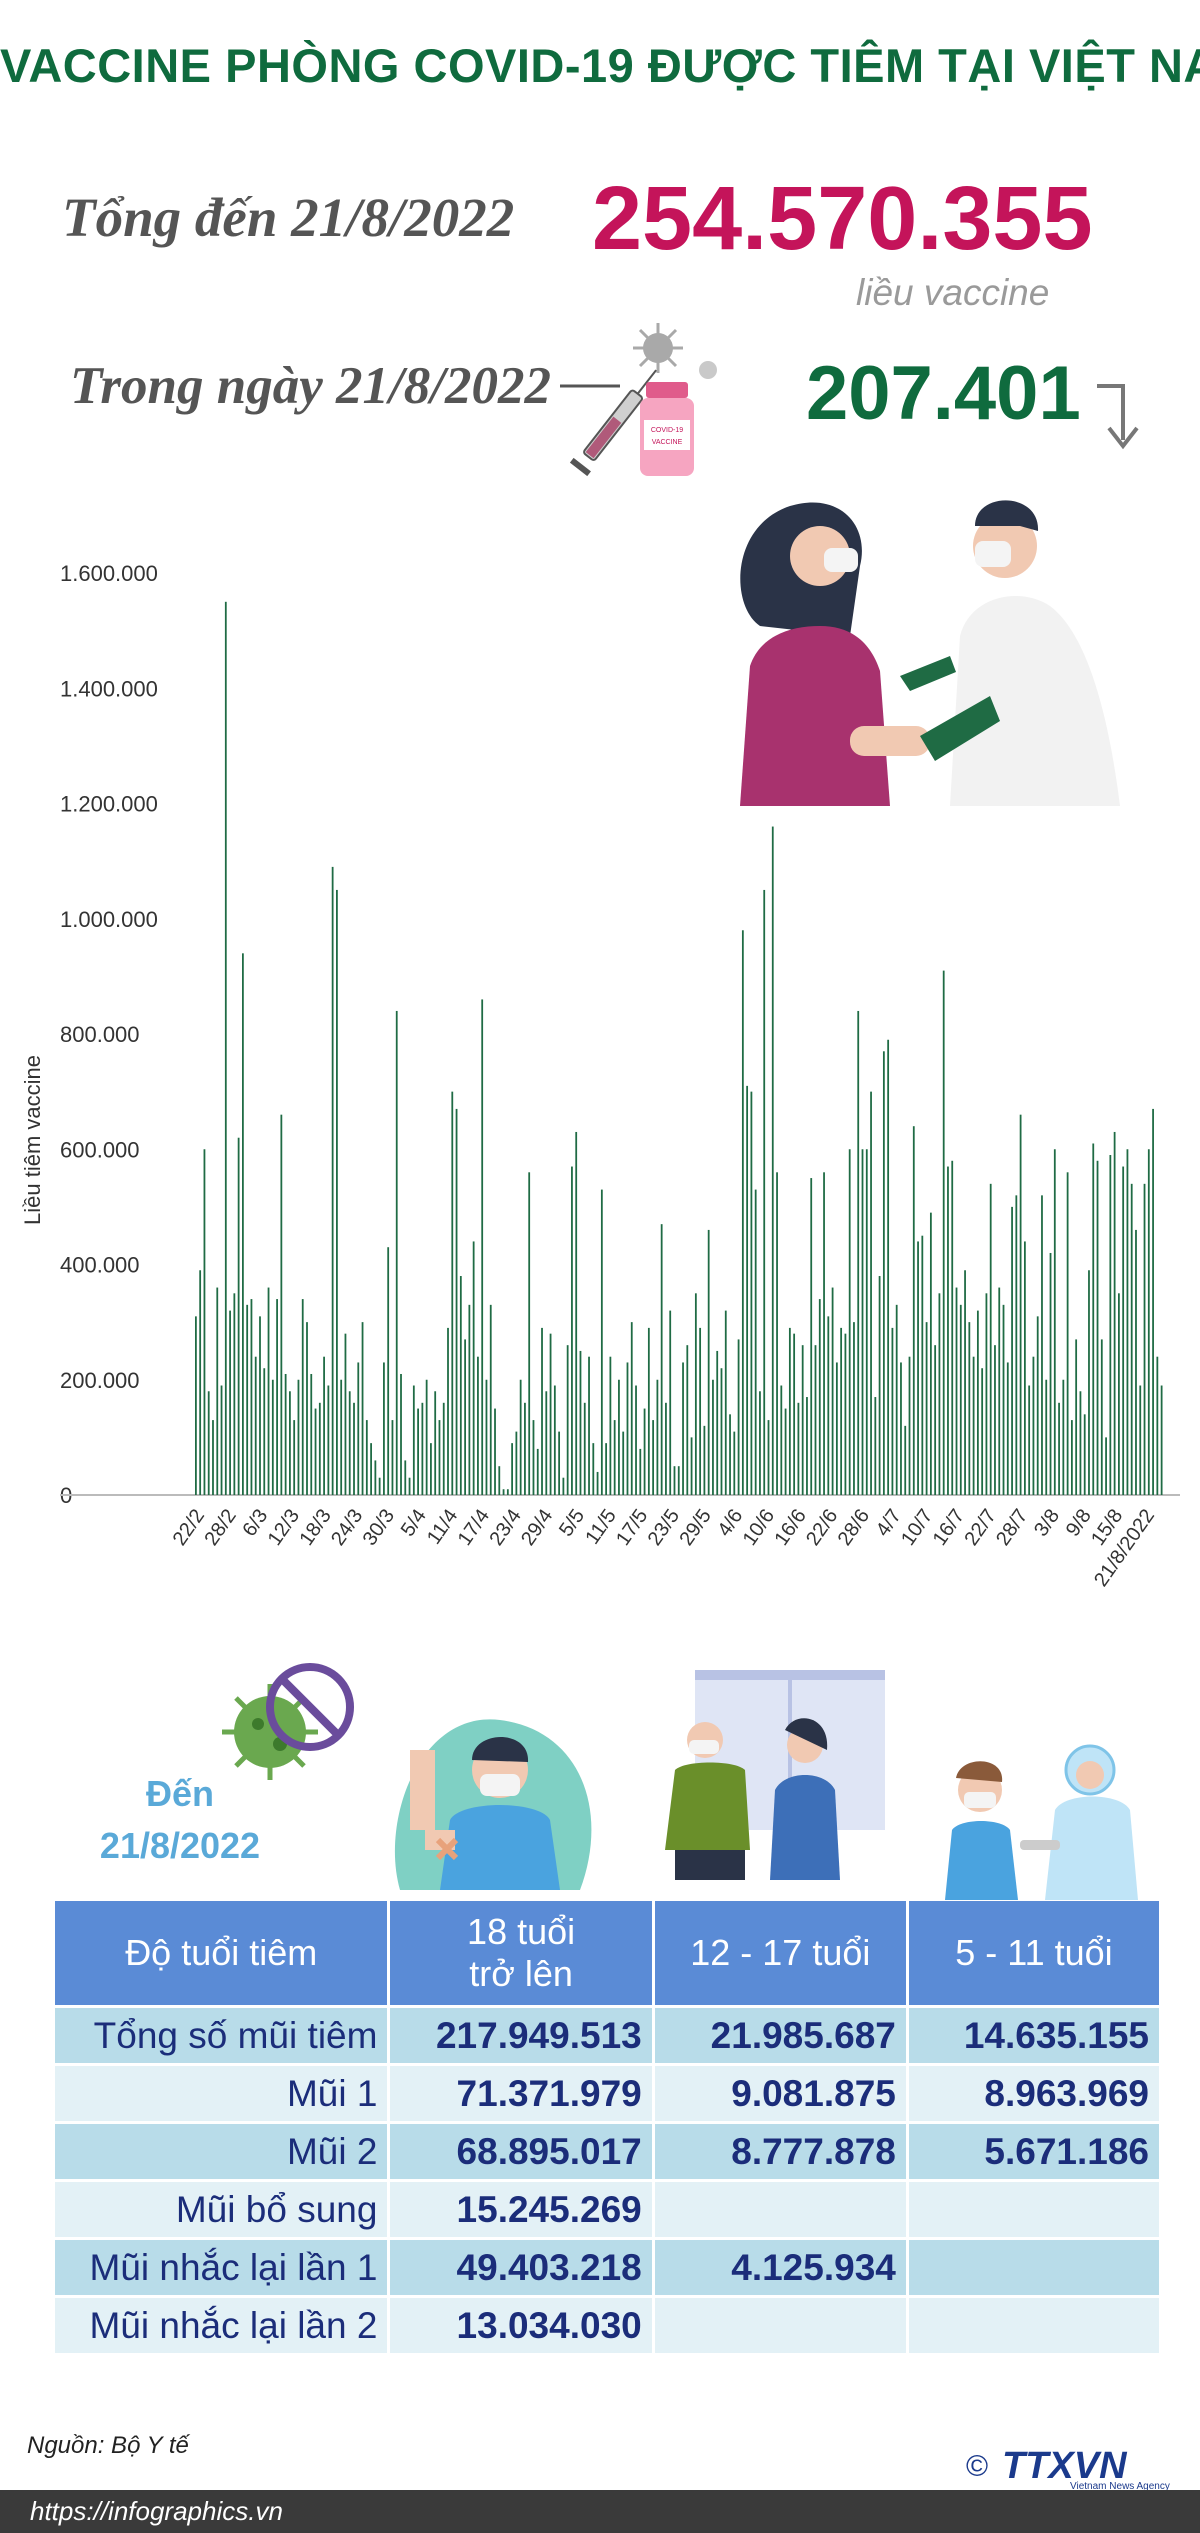  What do you see at coordinates (943, 393) in the screenshot?
I see `today-doses-value: 207.401` at bounding box center [943, 393].